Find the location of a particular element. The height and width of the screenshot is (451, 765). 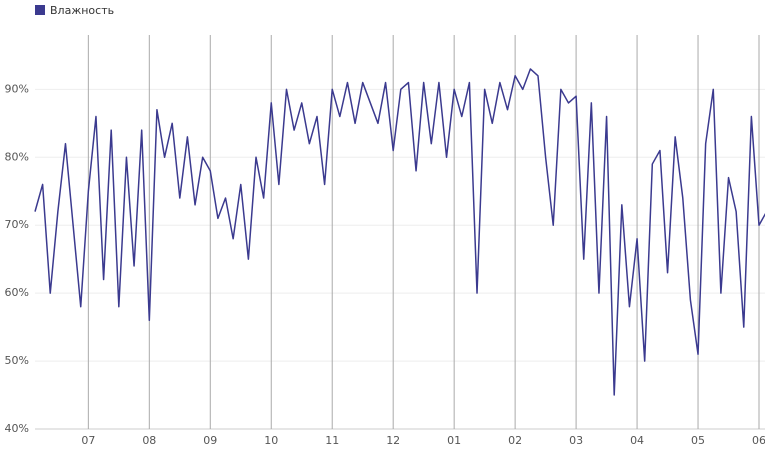

y-tick-label: 90% is located at coordinates (17, 88).